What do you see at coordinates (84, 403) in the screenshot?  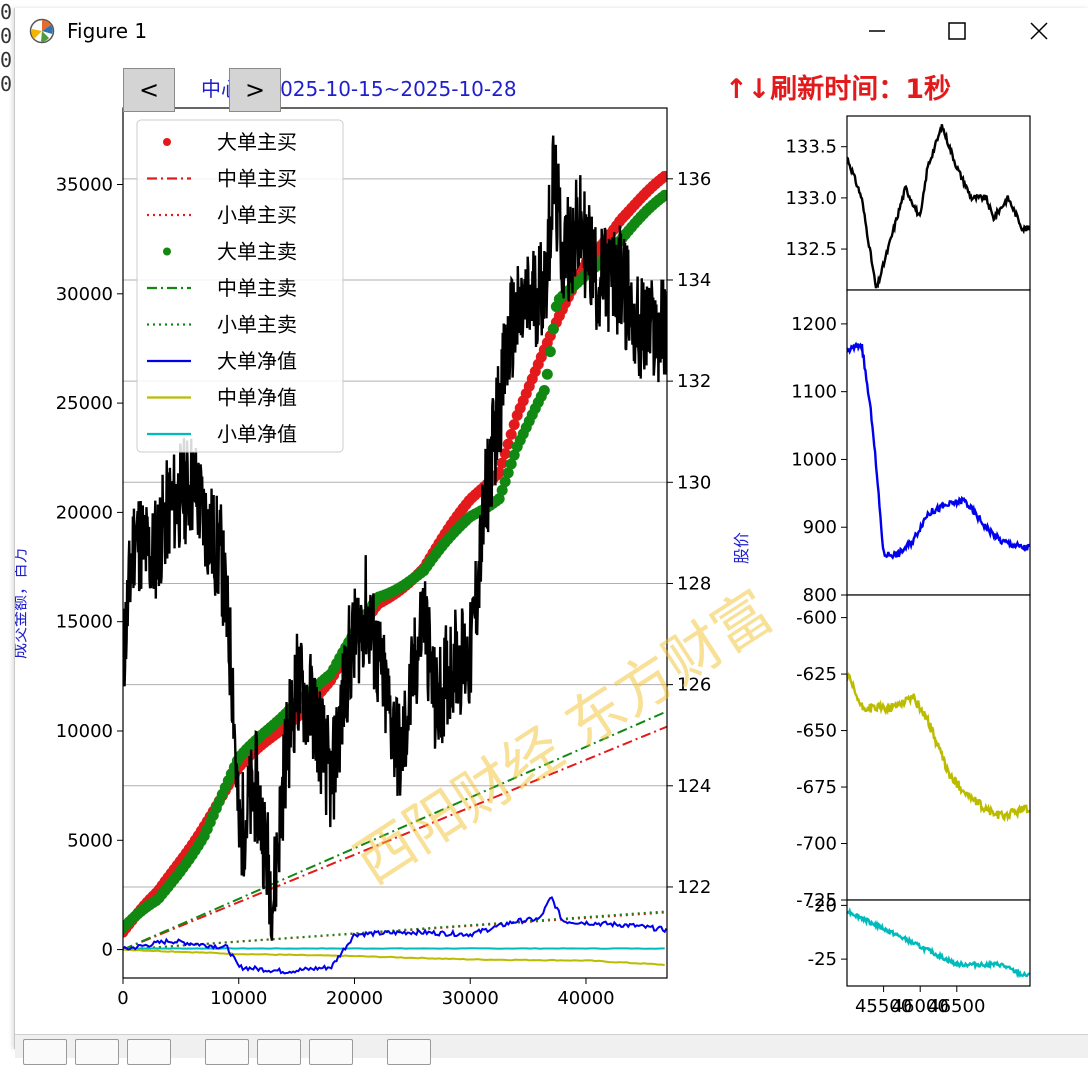 I see `y-tick-label: 25000` at bounding box center [84, 403].